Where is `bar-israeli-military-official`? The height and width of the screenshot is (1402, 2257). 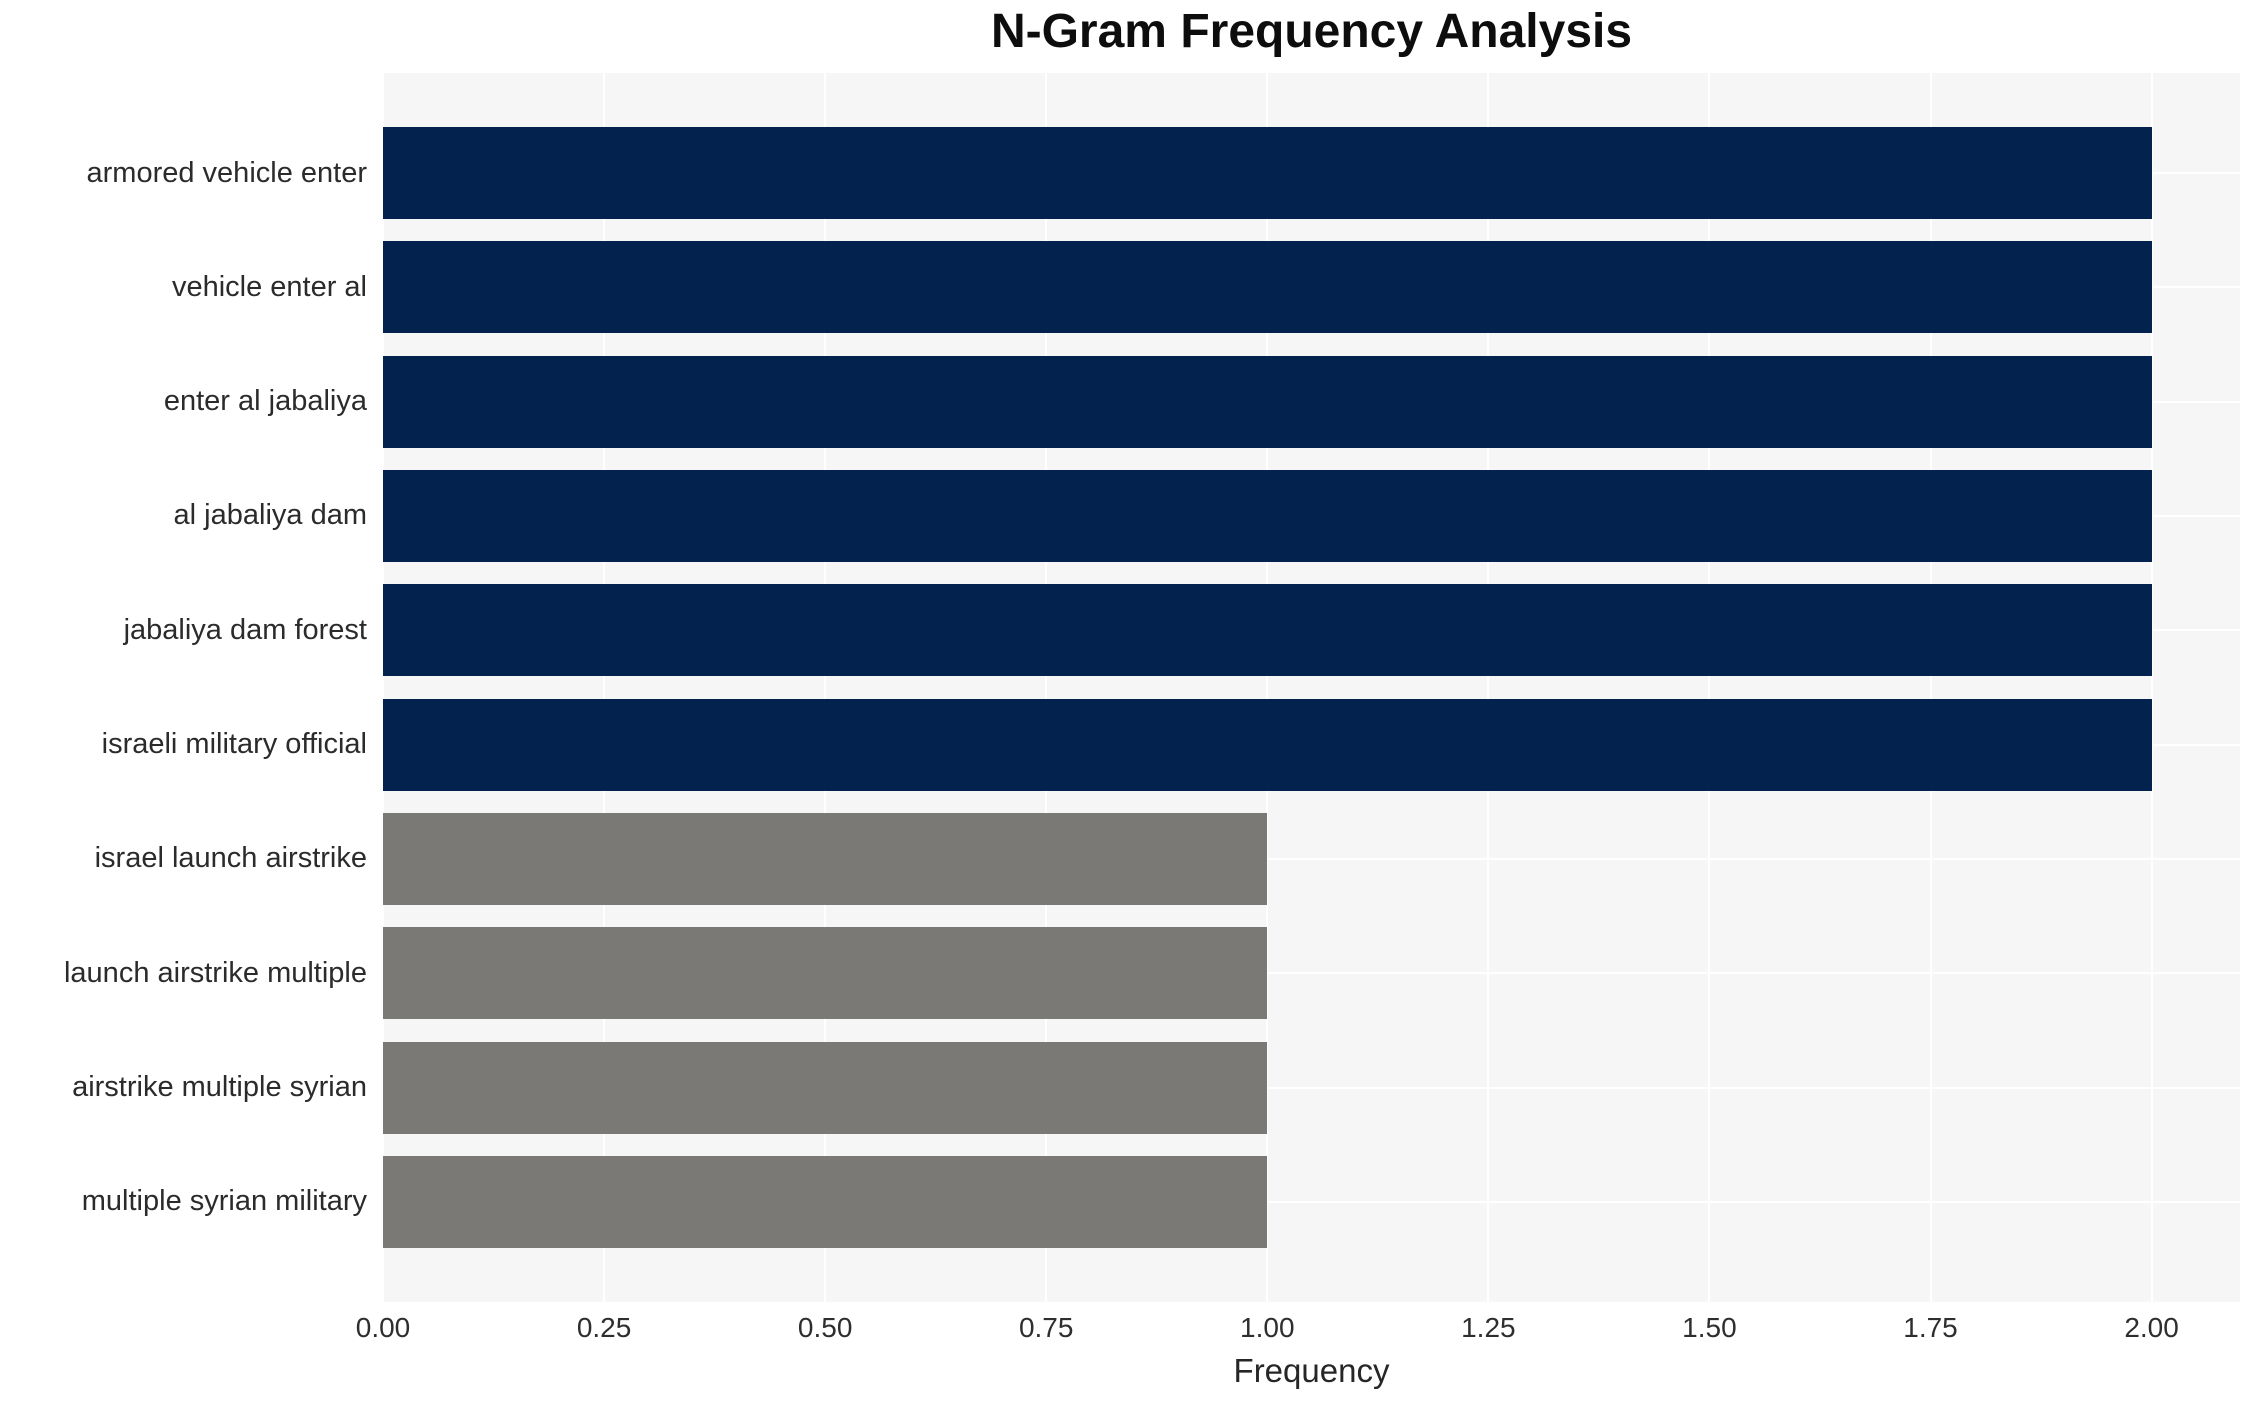 bar-israeli-military-official is located at coordinates (1267, 744).